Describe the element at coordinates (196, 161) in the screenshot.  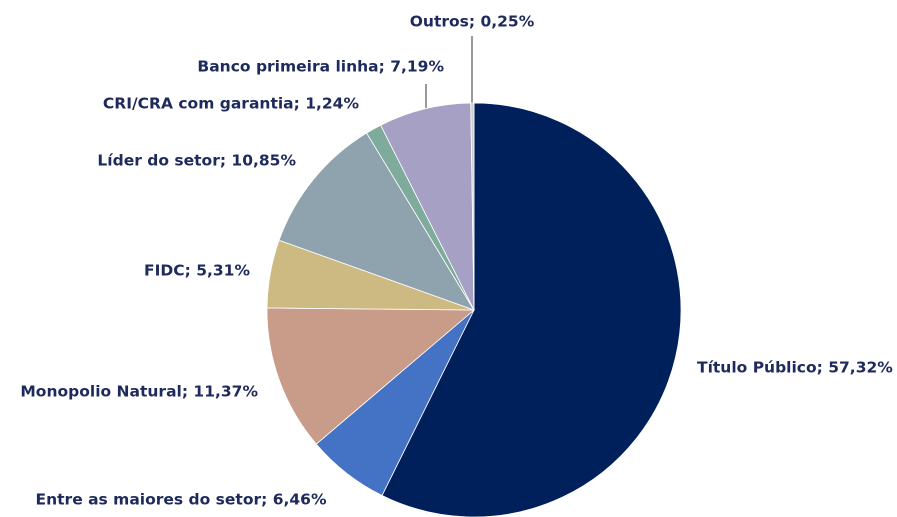
I see `data-label: Líder do setor; 10,85%` at that location.